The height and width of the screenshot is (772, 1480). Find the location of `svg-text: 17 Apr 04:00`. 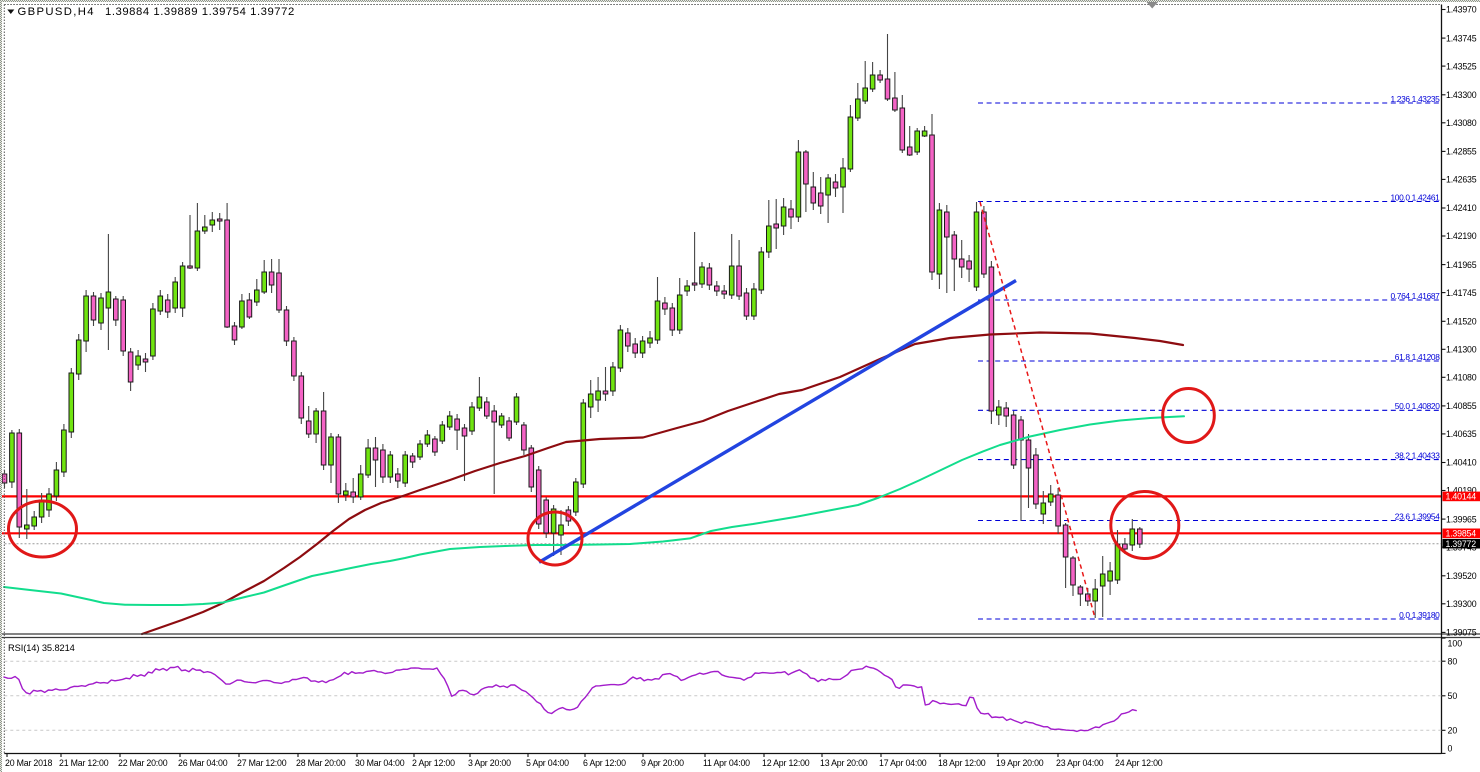

svg-text: 17 Apr 04:00 is located at coordinates (903, 763).